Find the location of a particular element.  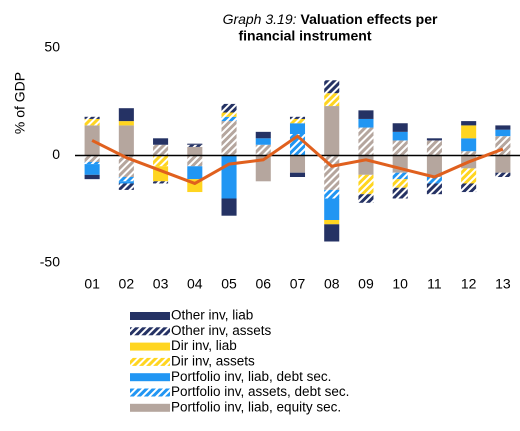

legend-label: Portfolio inv, liab, debt sec. is located at coordinates (251, 376).